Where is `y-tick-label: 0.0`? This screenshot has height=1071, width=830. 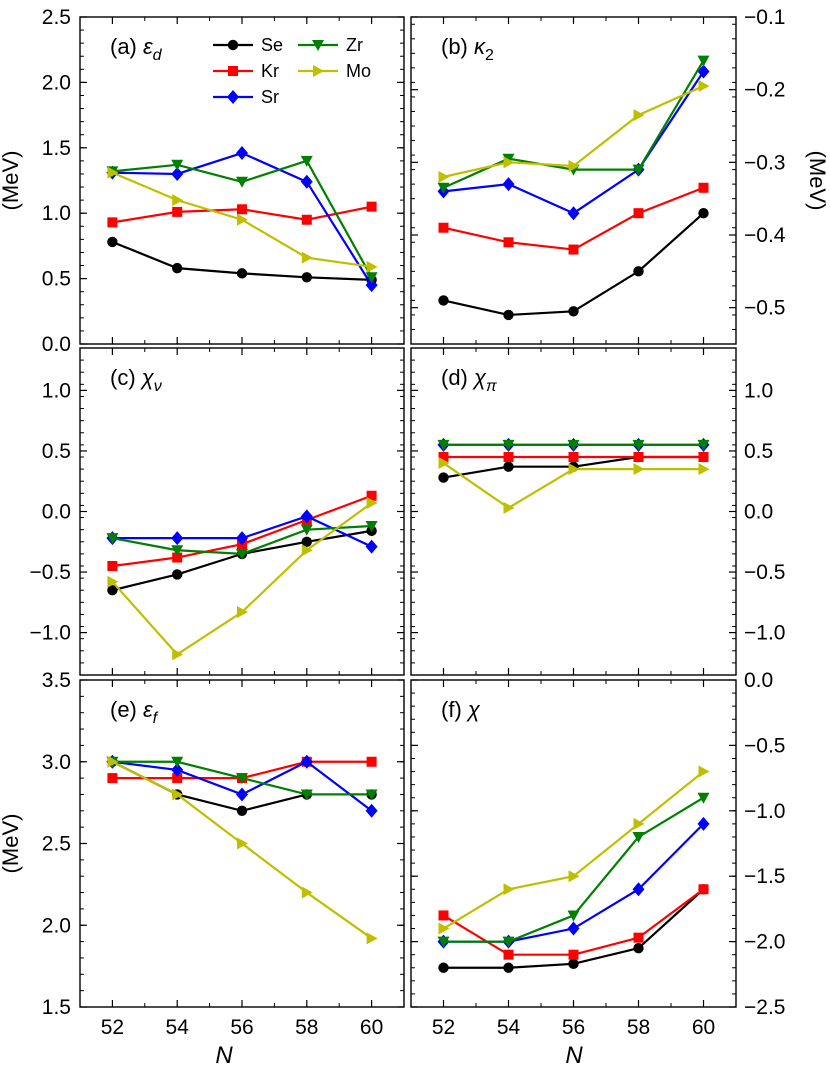 y-tick-label: 0.0 is located at coordinates (56, 512).